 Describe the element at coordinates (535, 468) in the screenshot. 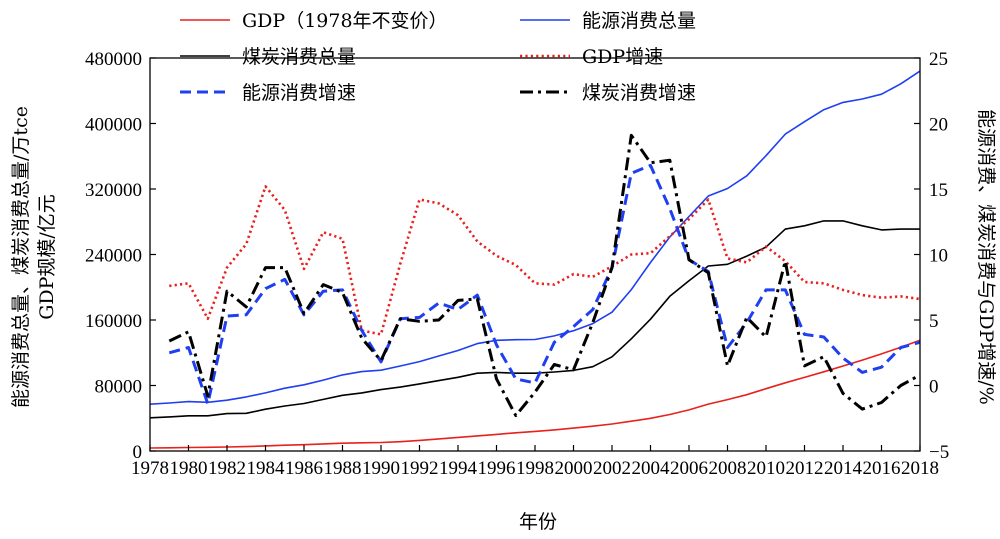

I see `x-tick-label: 1998` at that location.